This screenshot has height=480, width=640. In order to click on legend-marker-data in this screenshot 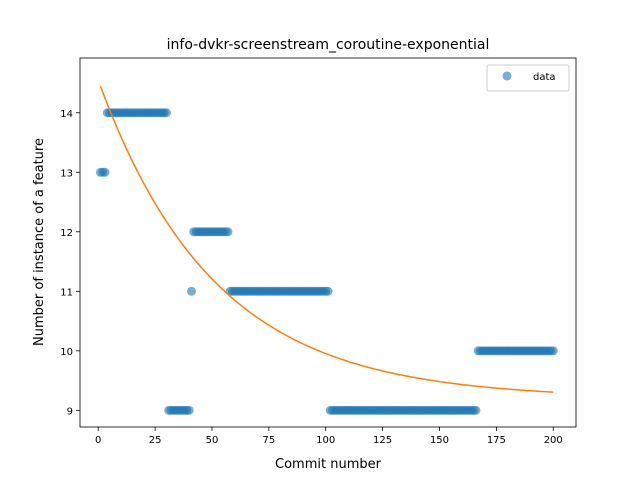, I will do `click(507, 76)`.